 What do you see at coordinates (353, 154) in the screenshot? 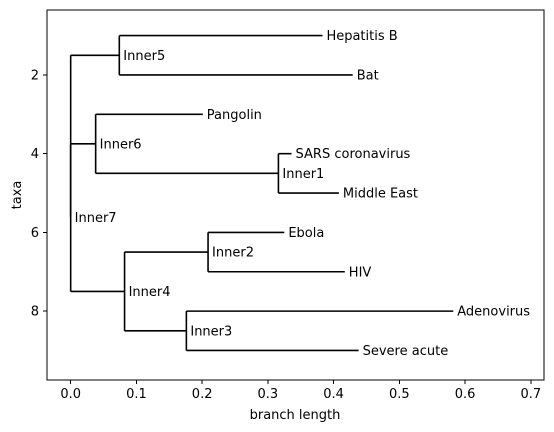
I see `leaf-label-sars-coronavirus: SARS coronavirus` at bounding box center [353, 154].